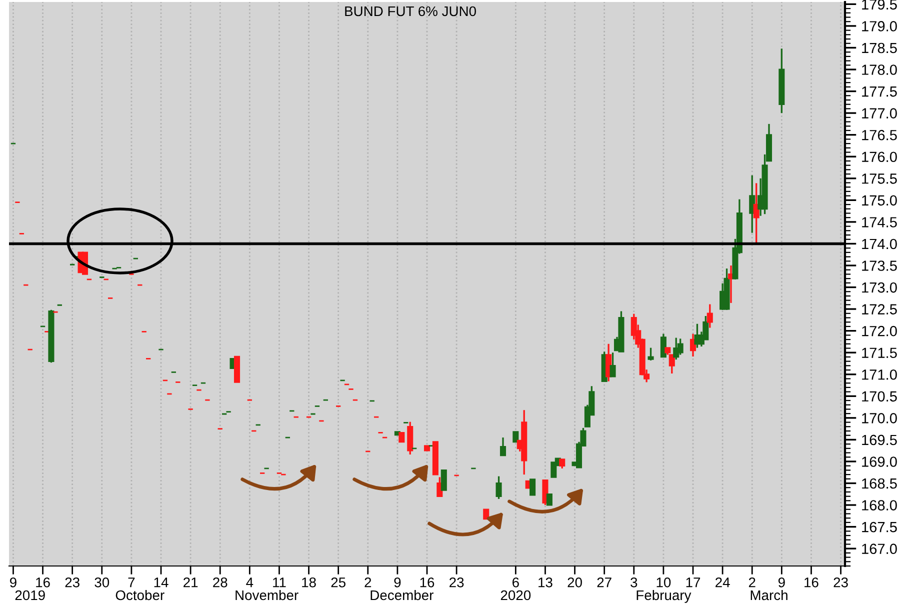 This screenshot has height=604, width=906. What do you see at coordinates (402, 595) in the screenshot?
I see `x2-tick-label: December` at bounding box center [402, 595].